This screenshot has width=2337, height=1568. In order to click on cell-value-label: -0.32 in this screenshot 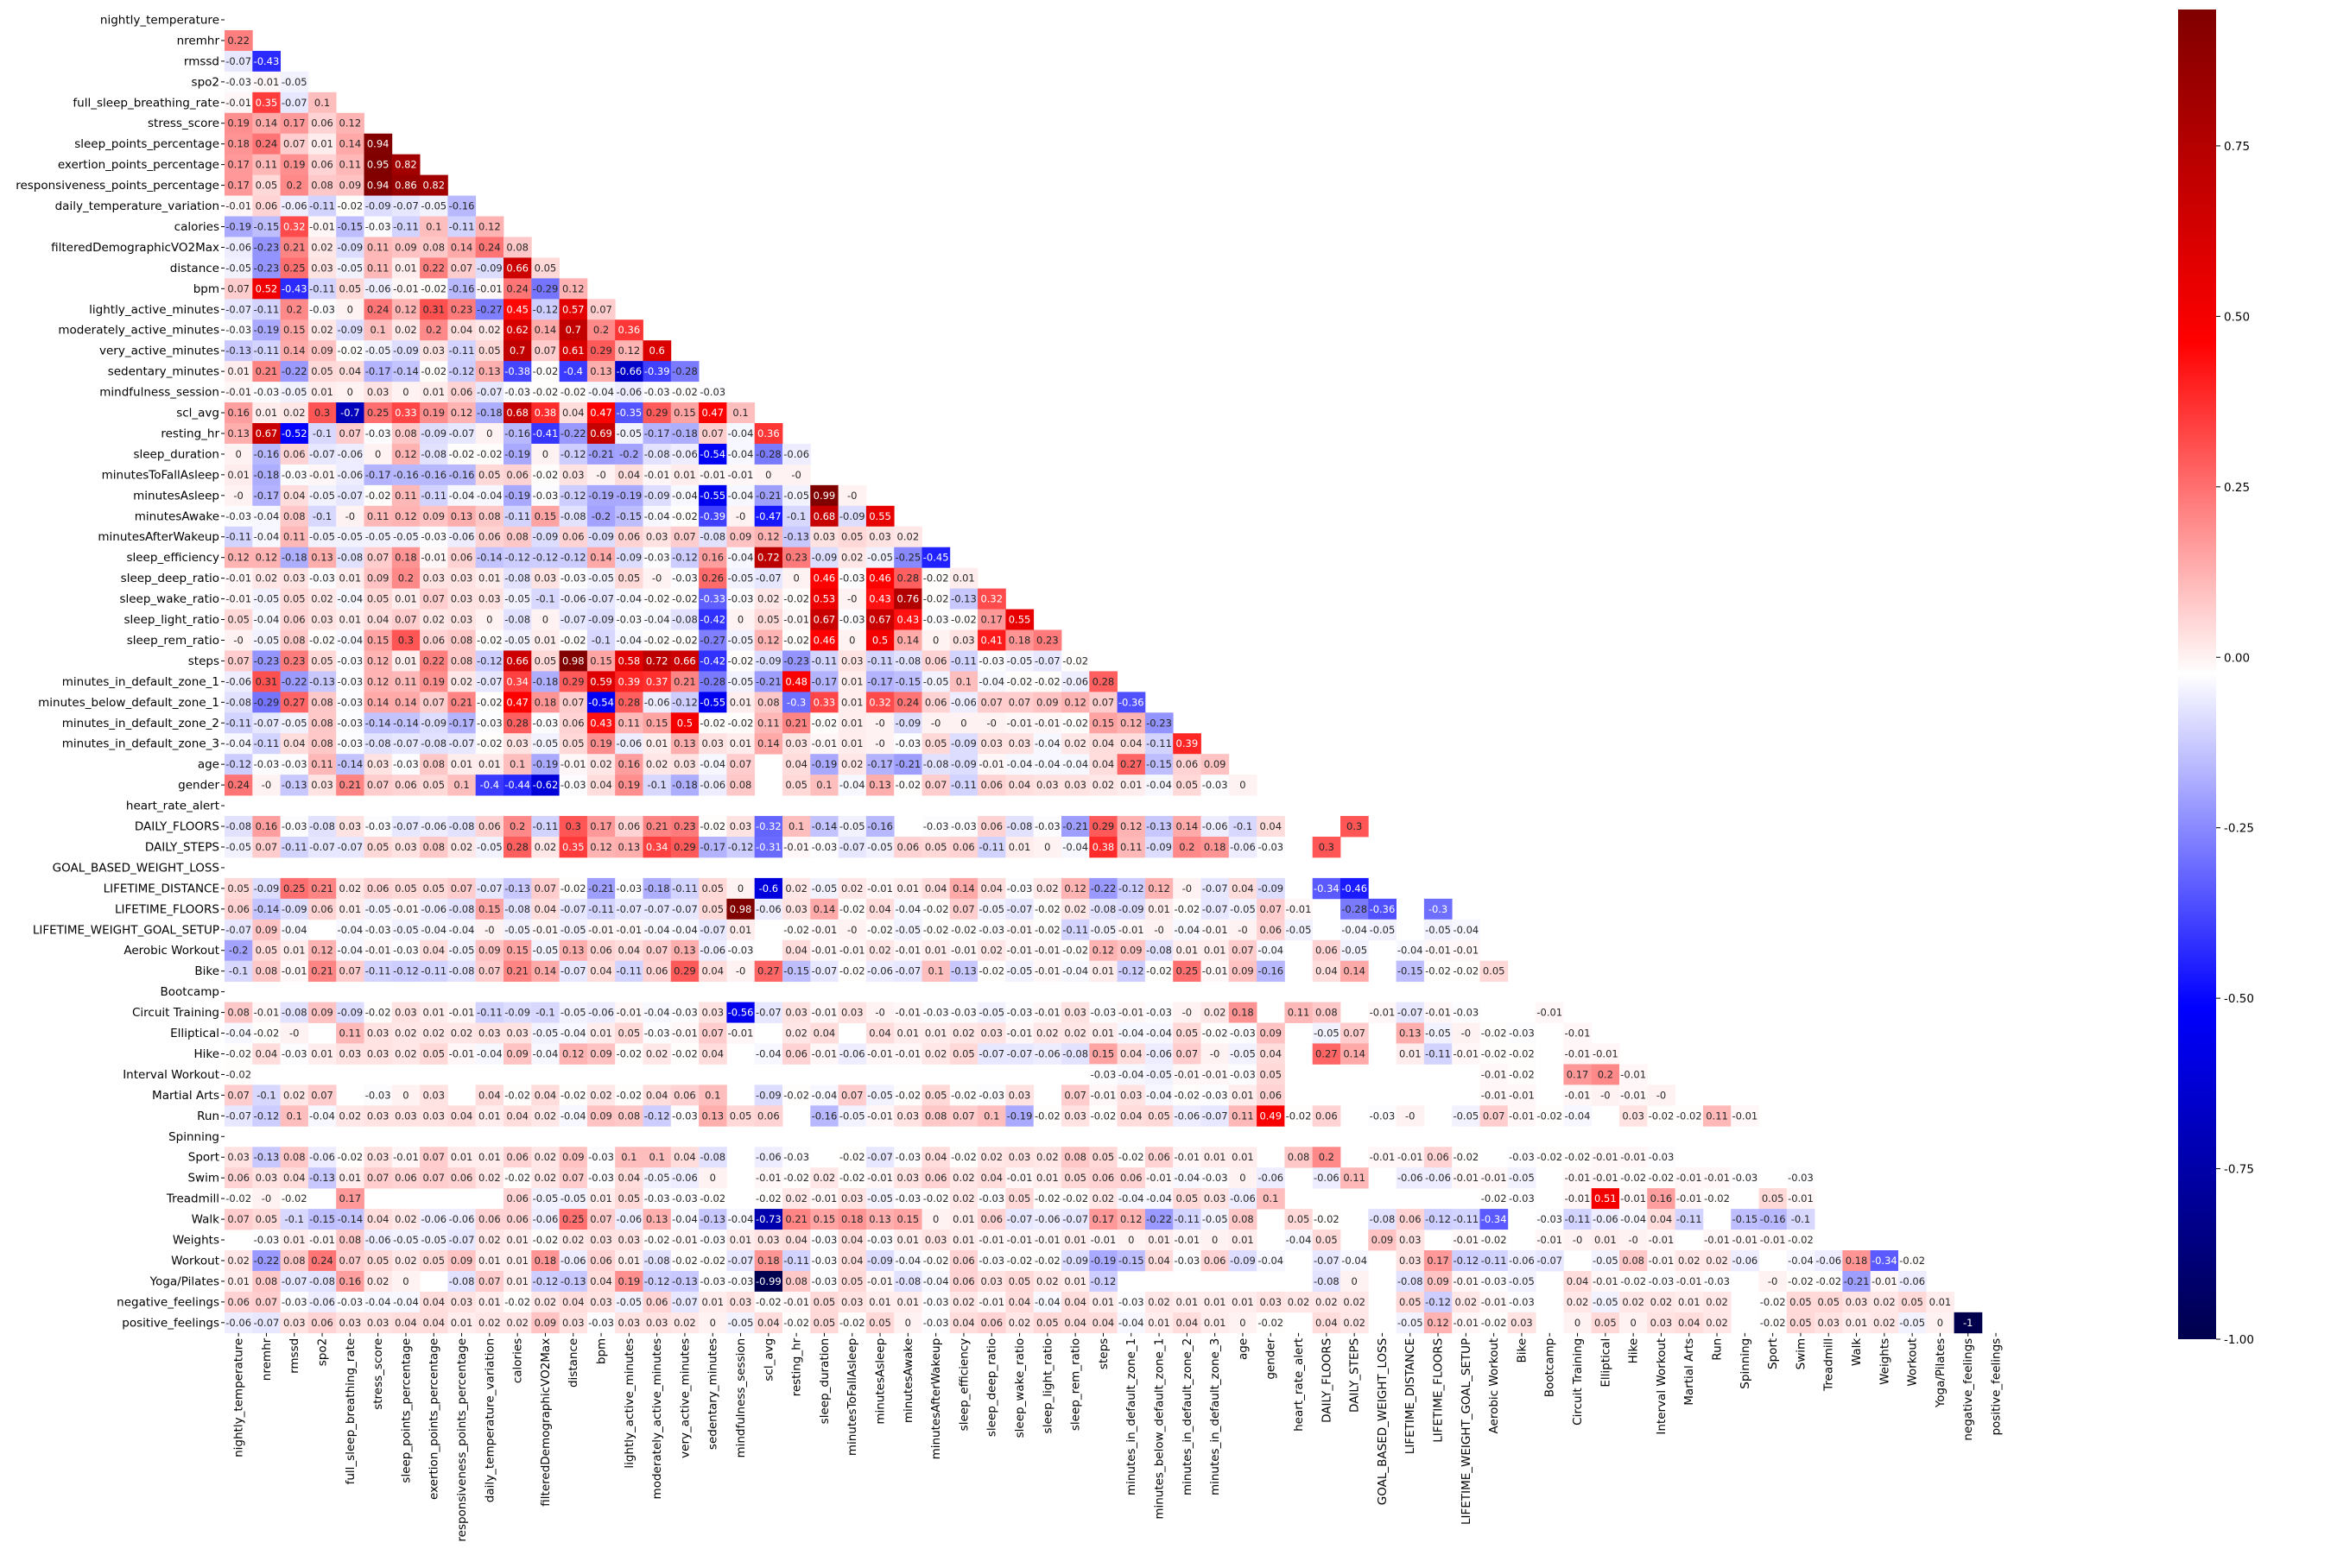, I will do `click(769, 826)`.